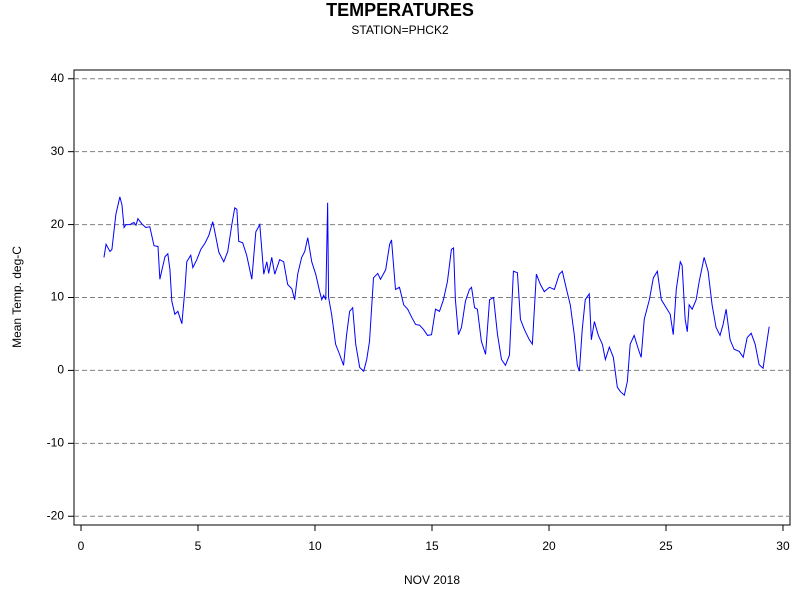 This screenshot has height=600, width=800. Describe the element at coordinates (17, 297) in the screenshot. I see `y-axis-label: Mean Temp. deg-C` at that location.